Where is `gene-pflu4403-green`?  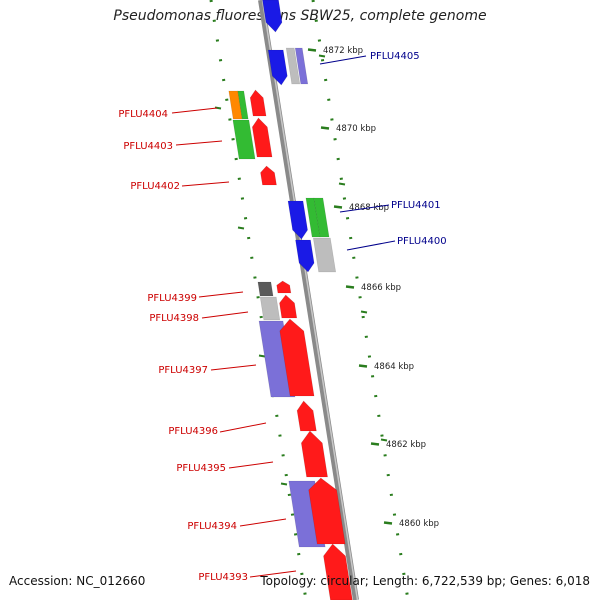 gene-pflu4403-green is located at coordinates (244, 139).